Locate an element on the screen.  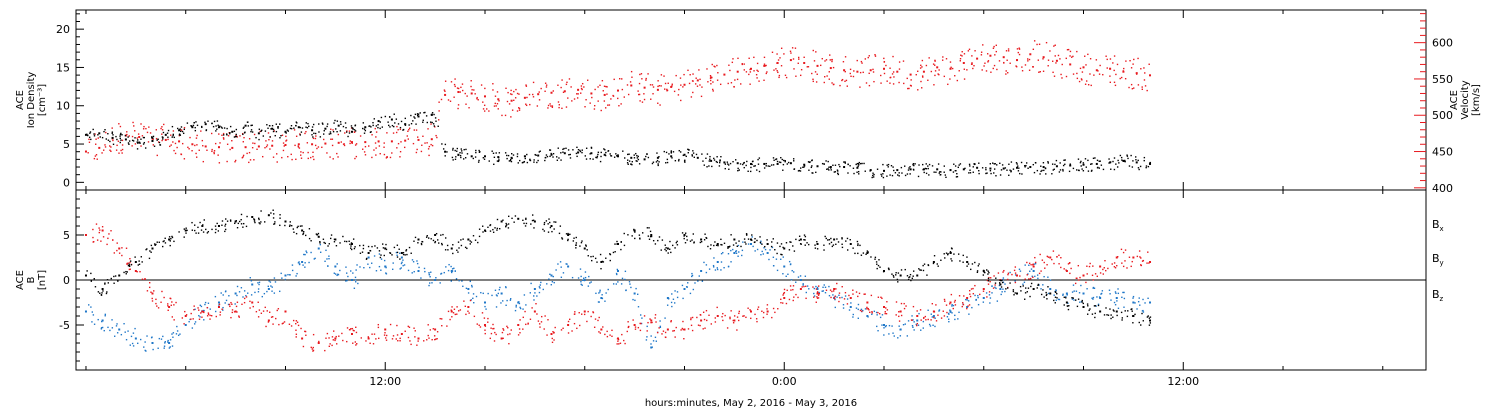
density-tick-label: 15 is located at coordinates (63, 67).